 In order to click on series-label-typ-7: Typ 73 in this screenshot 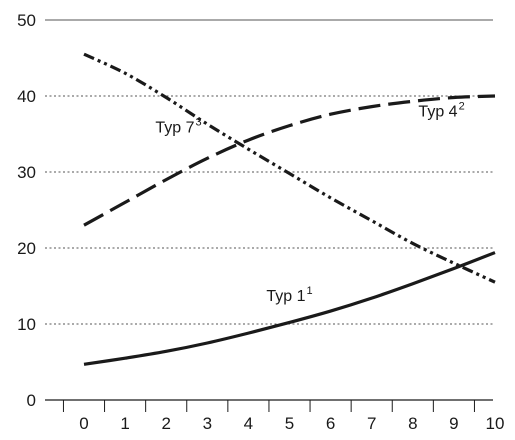, I will do `click(178, 126)`.